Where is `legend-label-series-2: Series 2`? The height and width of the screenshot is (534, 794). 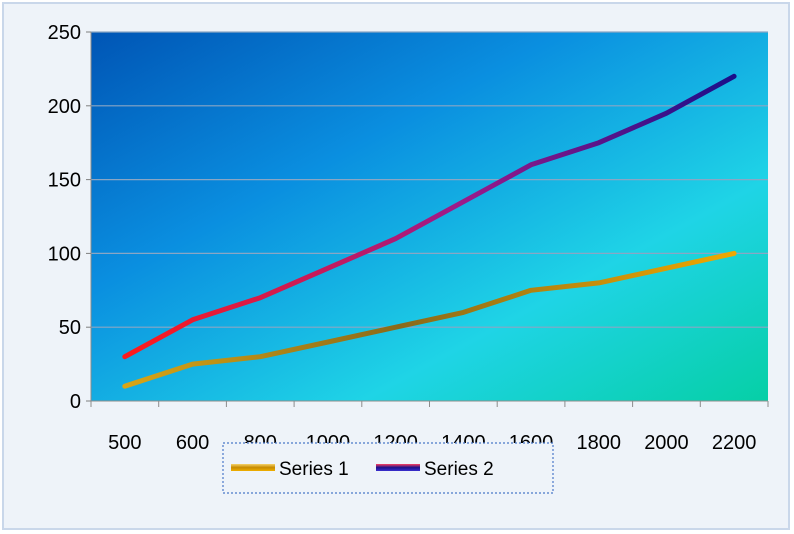 legend-label-series-2: Series 2 is located at coordinates (459, 469).